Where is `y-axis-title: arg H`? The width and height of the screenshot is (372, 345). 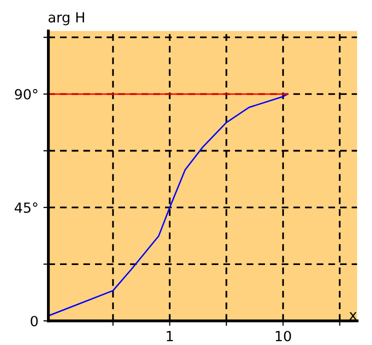 y-axis-title: arg H is located at coordinates (66, 19).